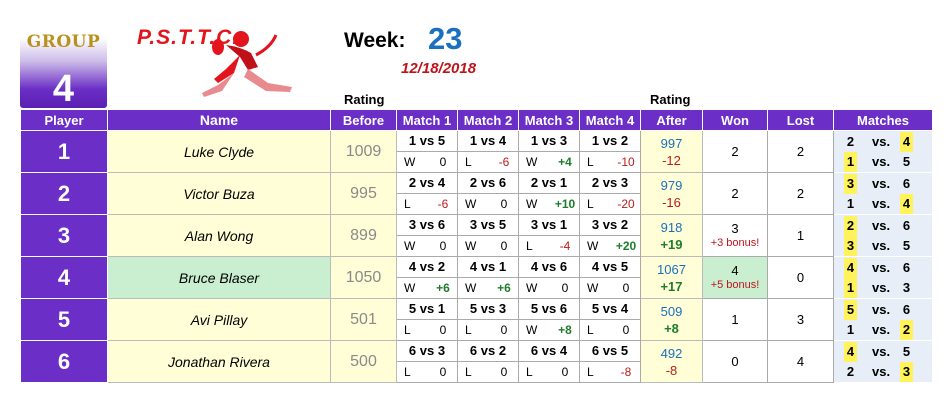 This screenshot has width=950, height=406. What do you see at coordinates (363, 277) in the screenshot?
I see `rating-before: 1050` at bounding box center [363, 277].